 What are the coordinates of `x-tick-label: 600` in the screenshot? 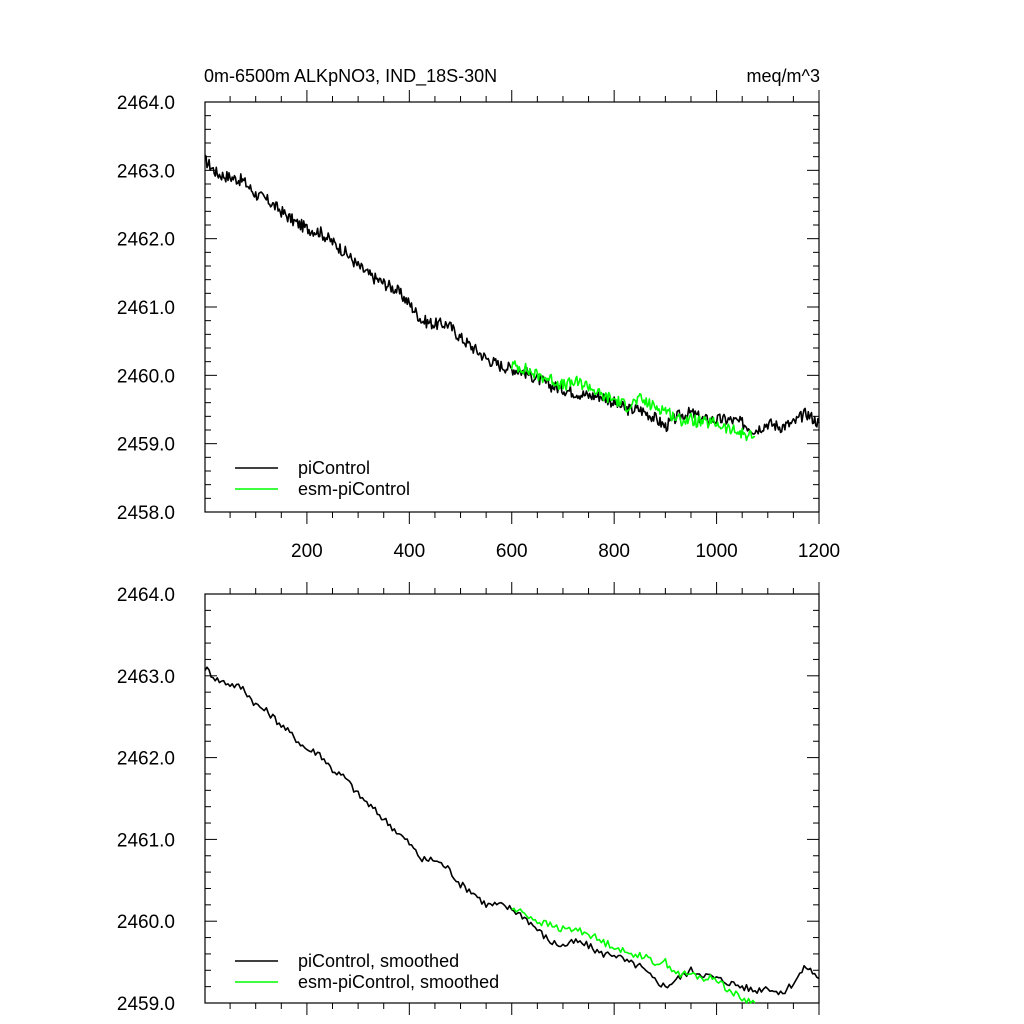 It's located at (512, 551).